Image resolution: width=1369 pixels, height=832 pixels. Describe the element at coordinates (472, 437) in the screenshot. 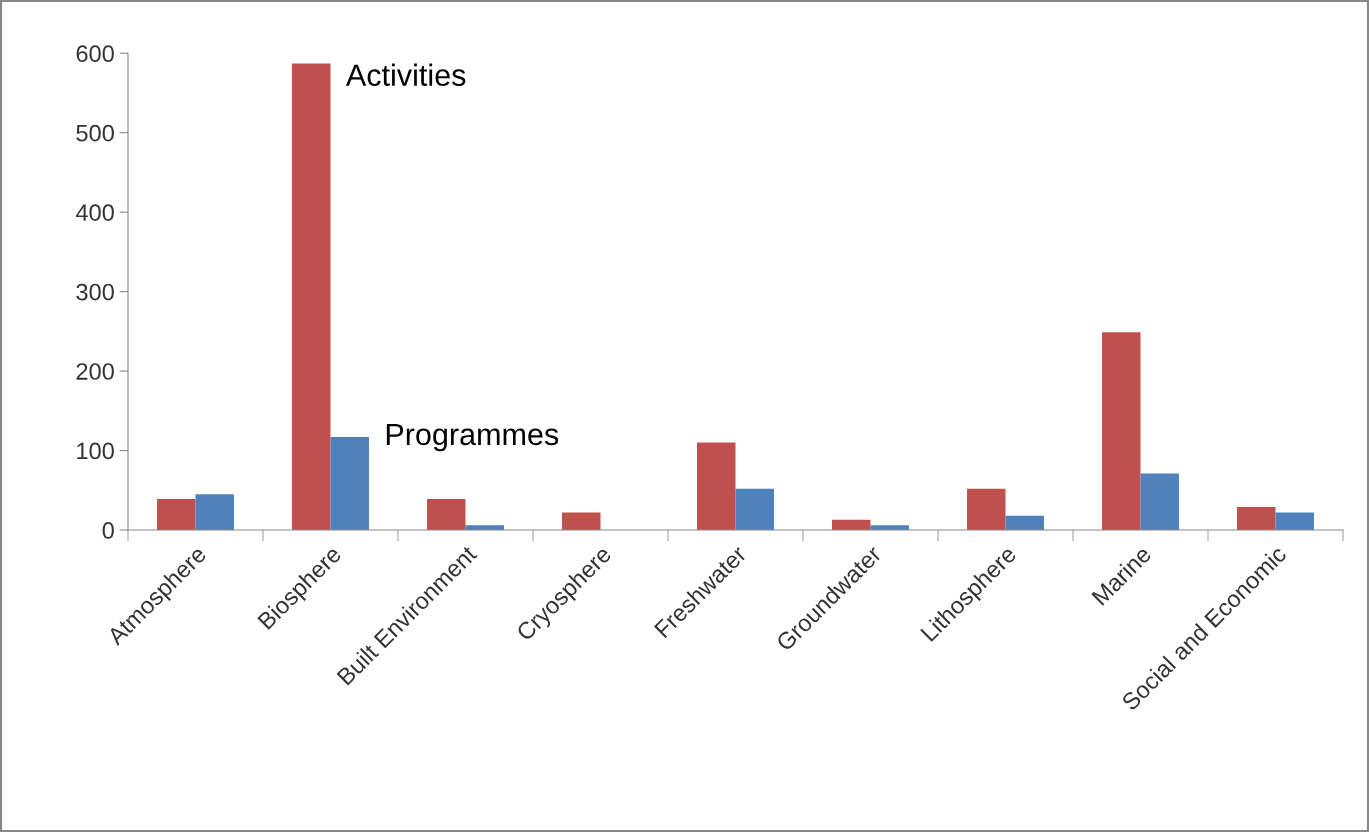

I see `series-label: Programmes` at that location.